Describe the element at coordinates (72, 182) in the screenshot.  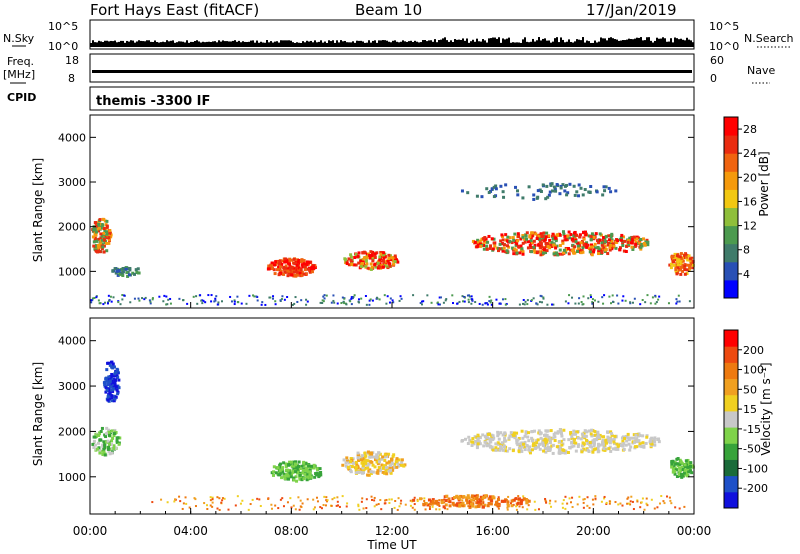
I see `power-ytick-label: 3000` at that location.